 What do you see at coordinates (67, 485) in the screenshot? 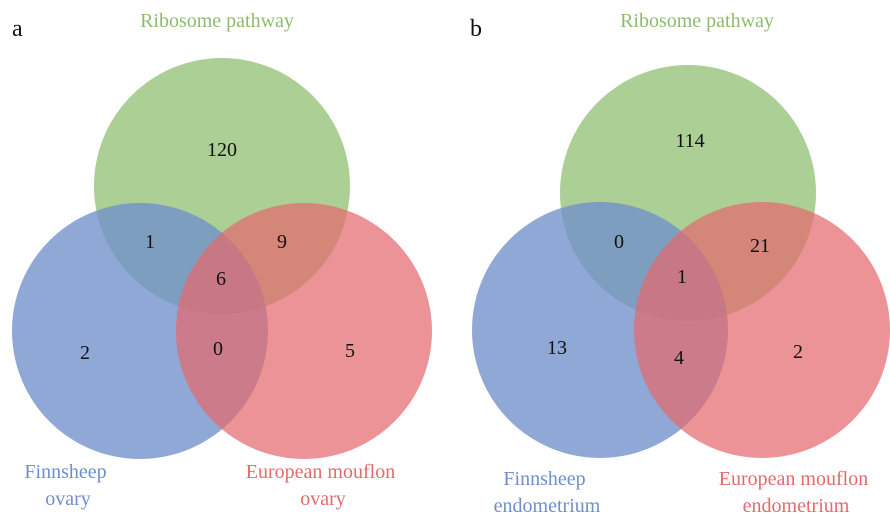
I see `finnsheep-label-a: Finnsheep ovary` at bounding box center [67, 485].